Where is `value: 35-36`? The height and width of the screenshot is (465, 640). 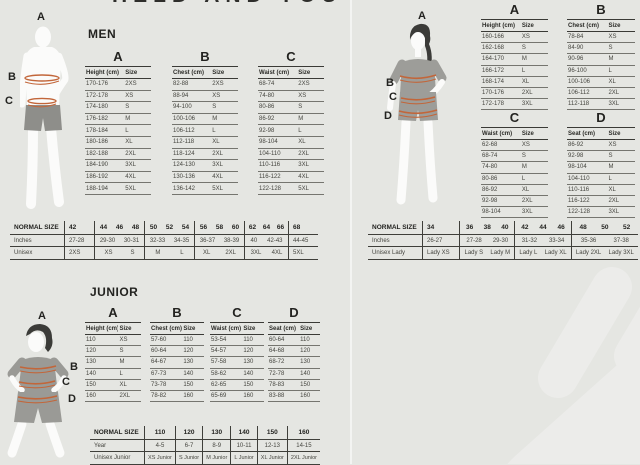 value: 35-36 is located at coordinates (588, 240).